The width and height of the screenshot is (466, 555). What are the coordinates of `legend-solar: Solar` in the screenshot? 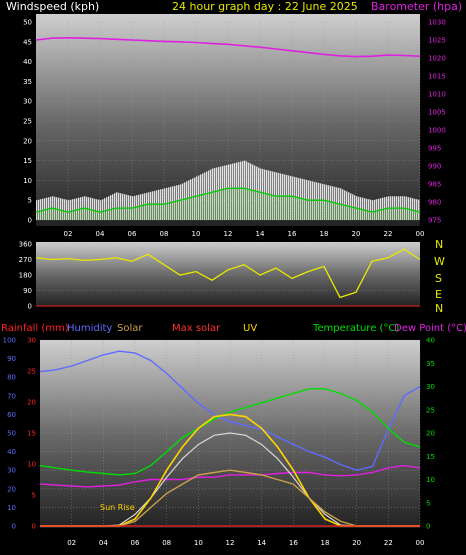 It's located at (130, 328).